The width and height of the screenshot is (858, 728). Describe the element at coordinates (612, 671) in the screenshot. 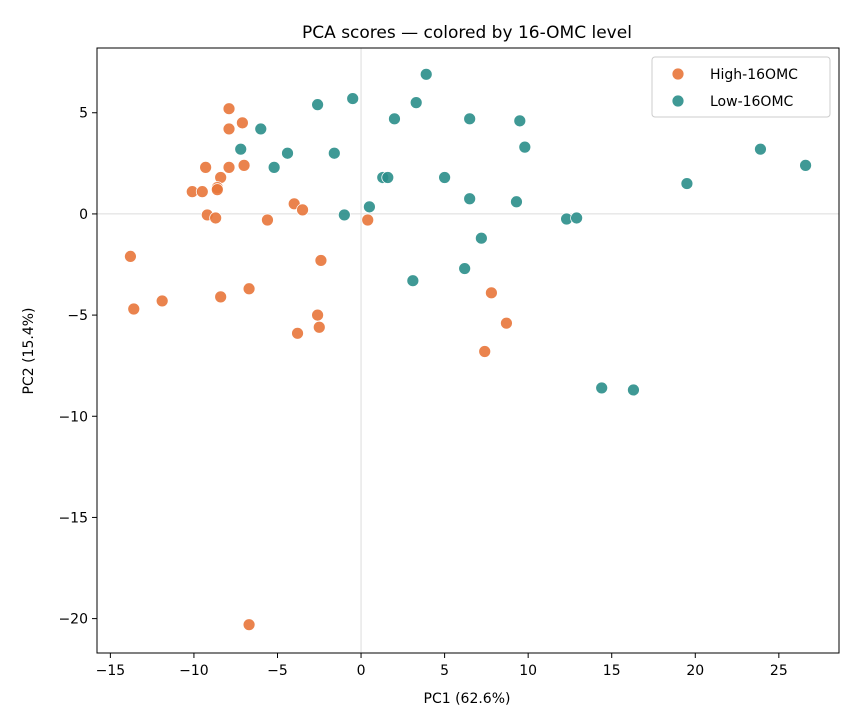

I see `x-tick-label: 15` at that location.